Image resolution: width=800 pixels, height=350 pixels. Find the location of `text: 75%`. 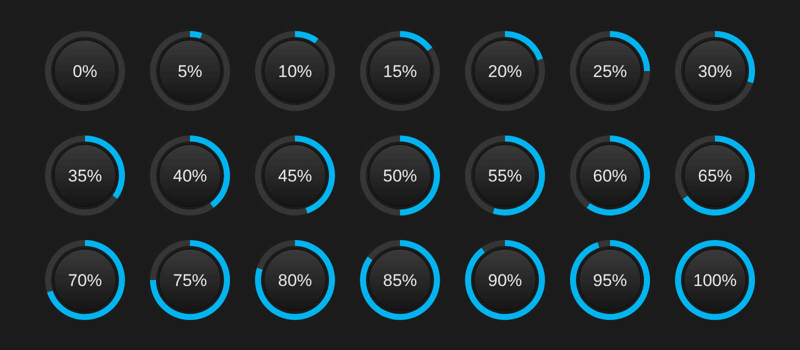

text: 75% is located at coordinates (190, 280).